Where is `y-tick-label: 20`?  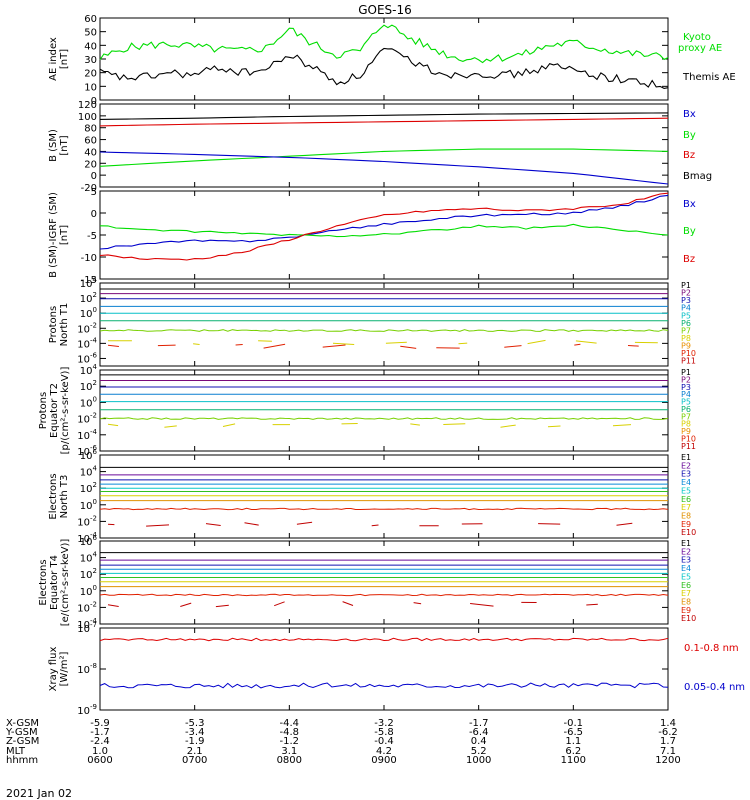 y-tick-label: 20 is located at coordinates (90, 164).